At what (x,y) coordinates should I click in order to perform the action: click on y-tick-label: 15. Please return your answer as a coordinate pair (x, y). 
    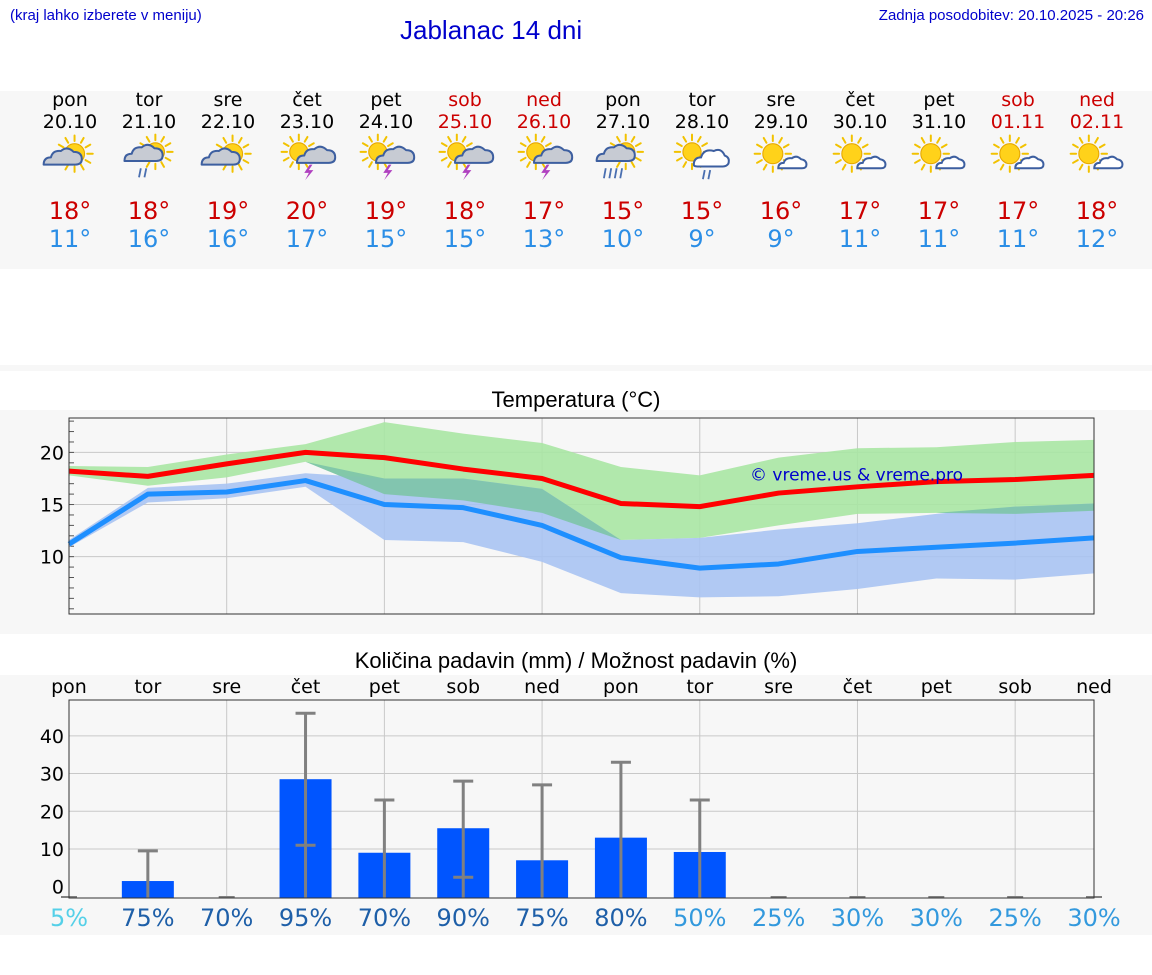
    Looking at the image, I should click on (52, 506).